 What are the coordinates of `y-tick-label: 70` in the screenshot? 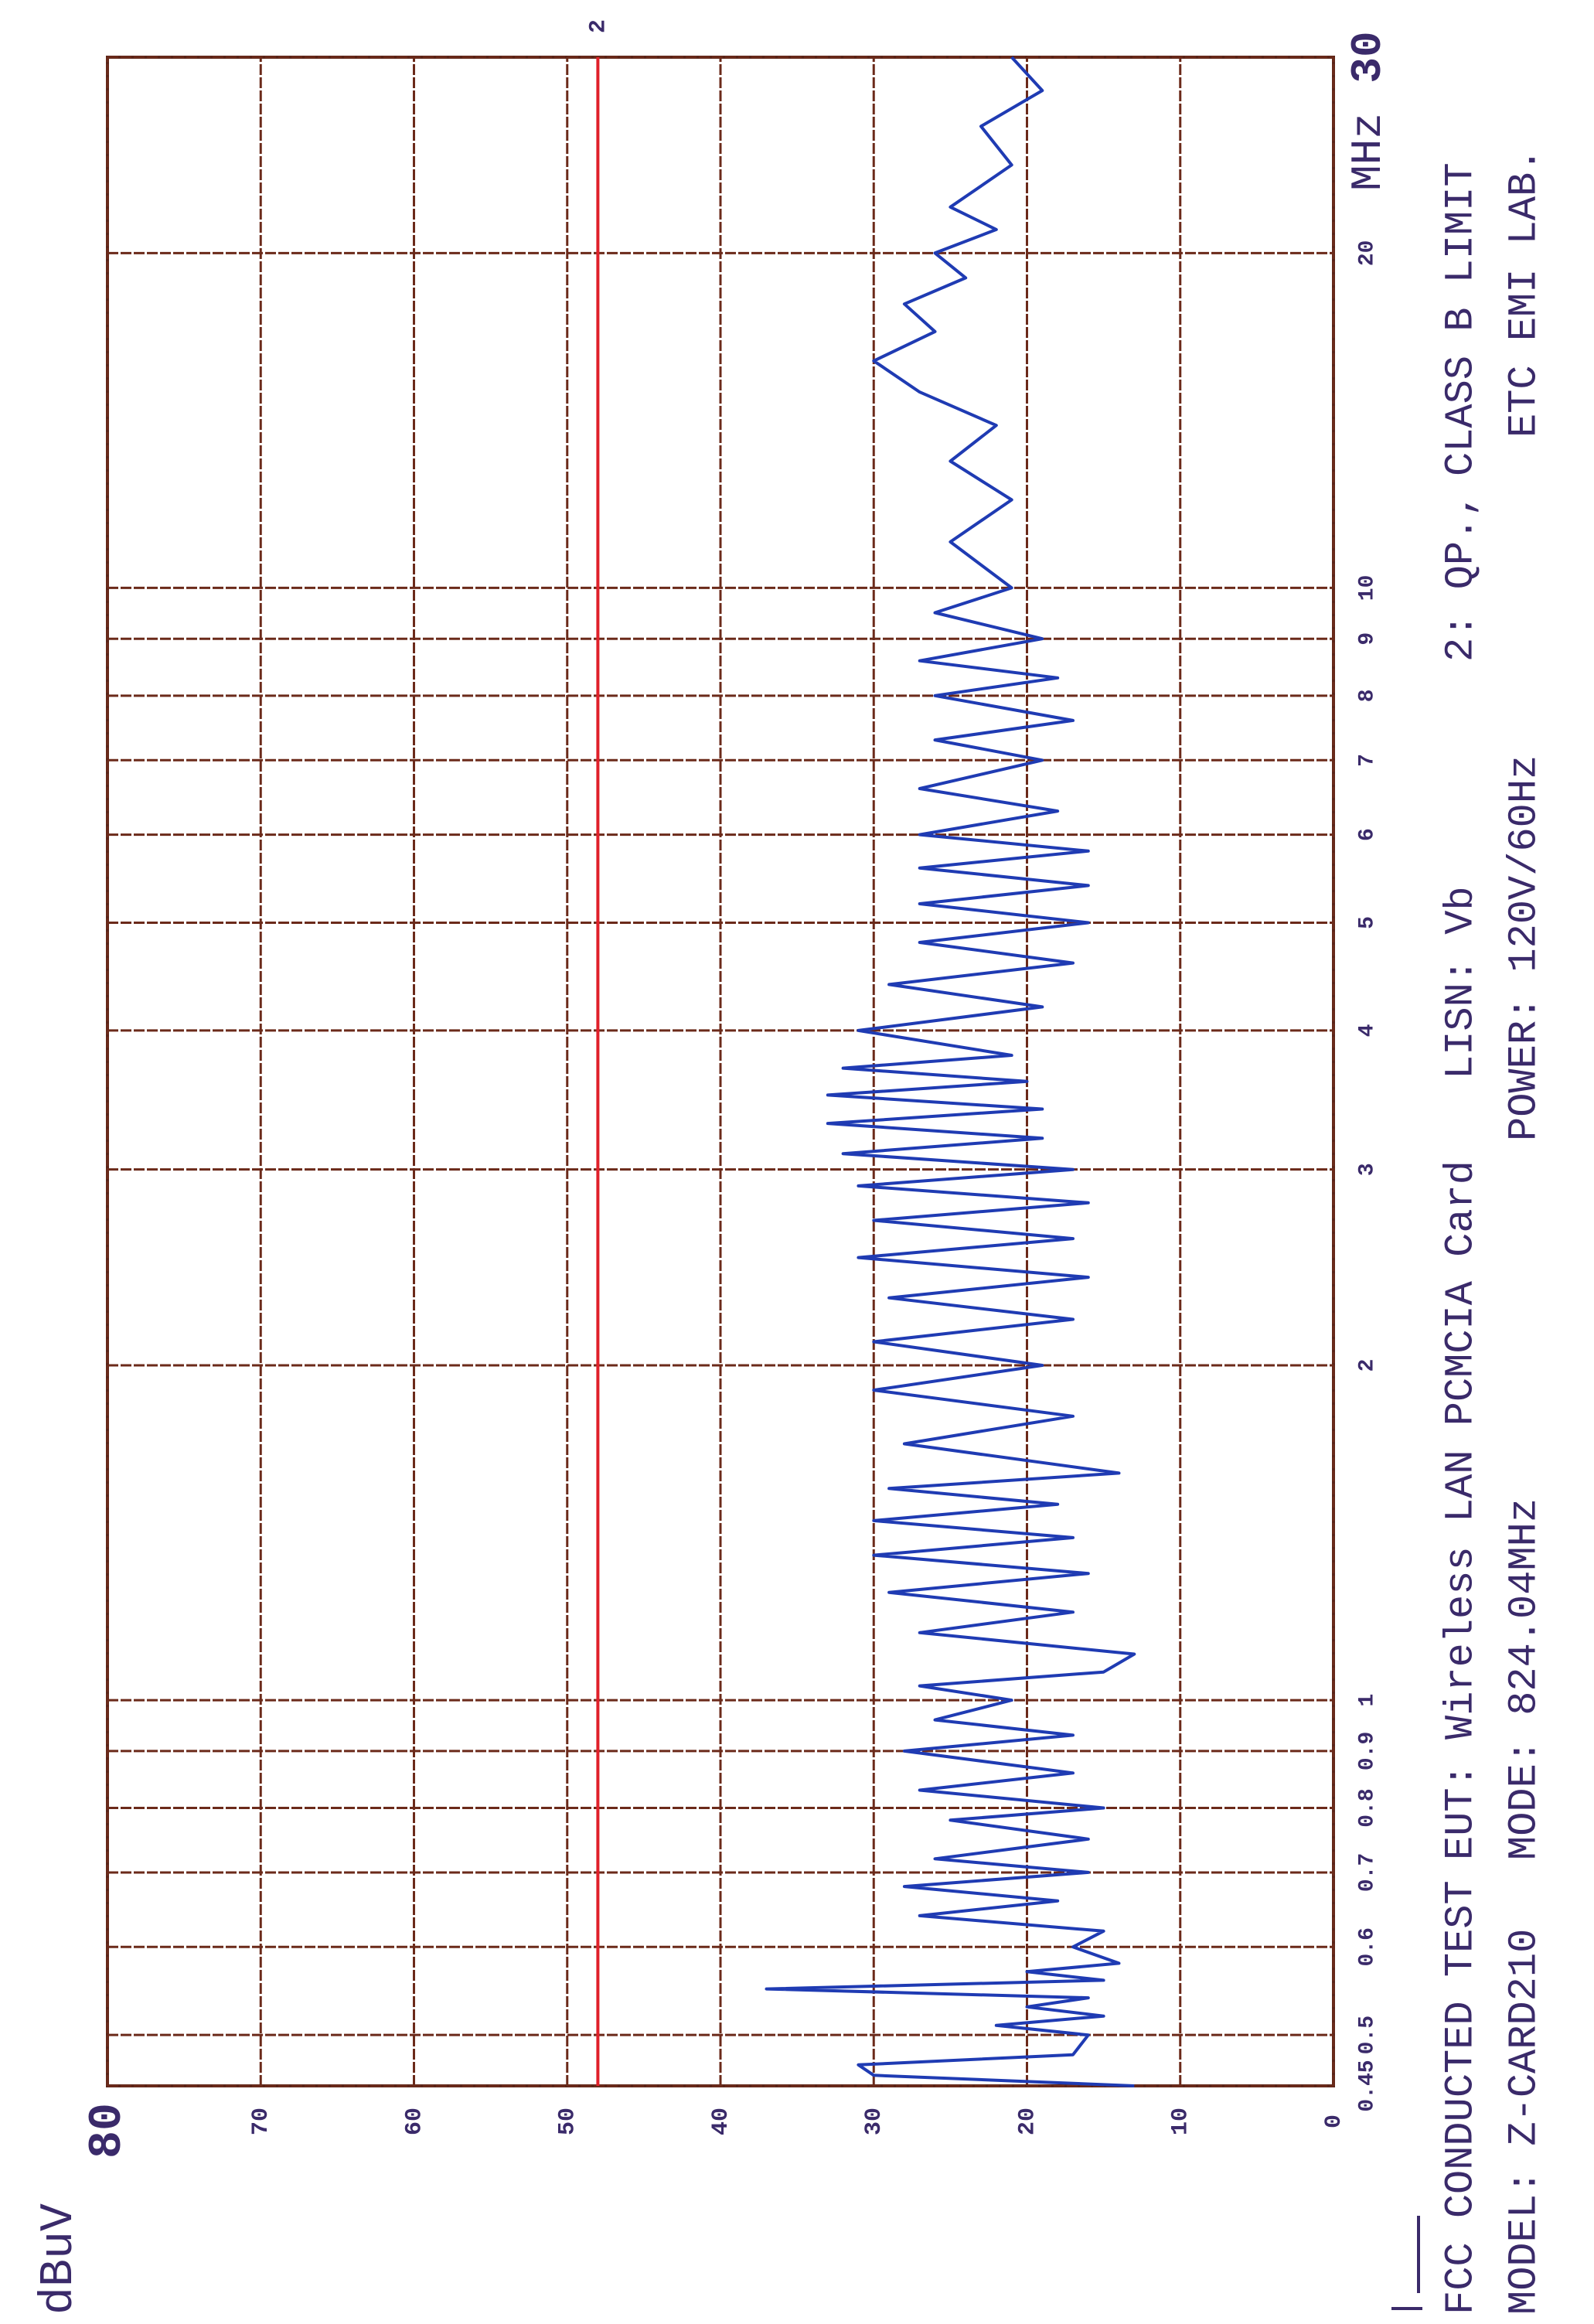 It's located at (261, 2121).